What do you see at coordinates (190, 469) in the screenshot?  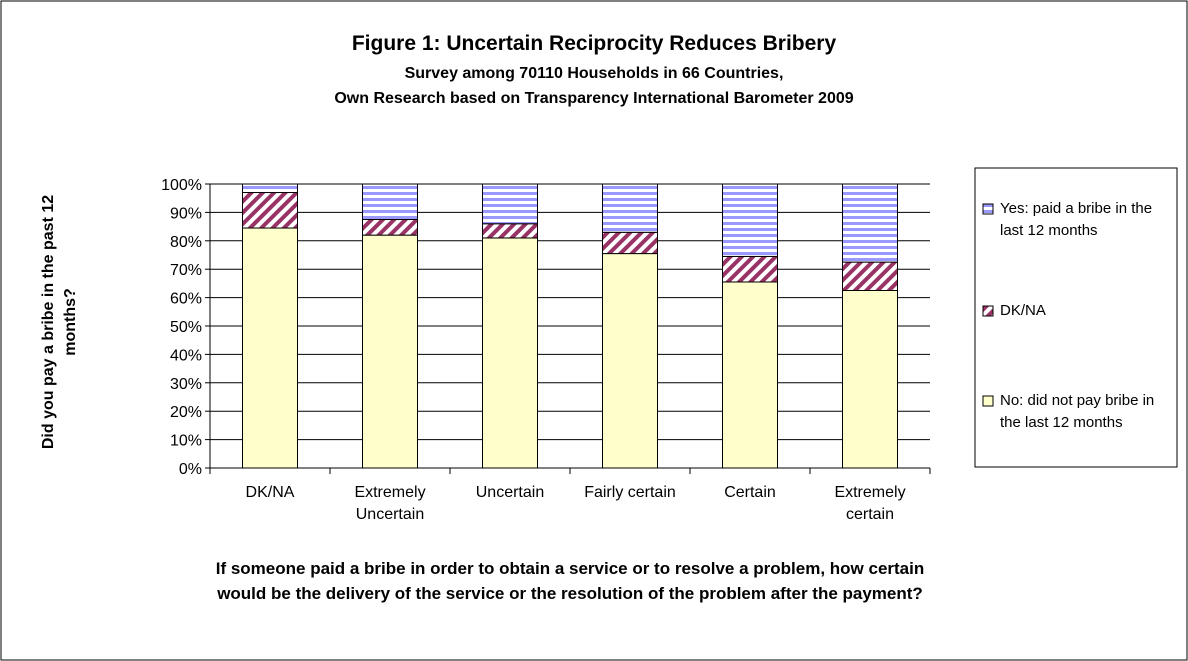 I see `y-tick-label: 0%` at bounding box center [190, 469].